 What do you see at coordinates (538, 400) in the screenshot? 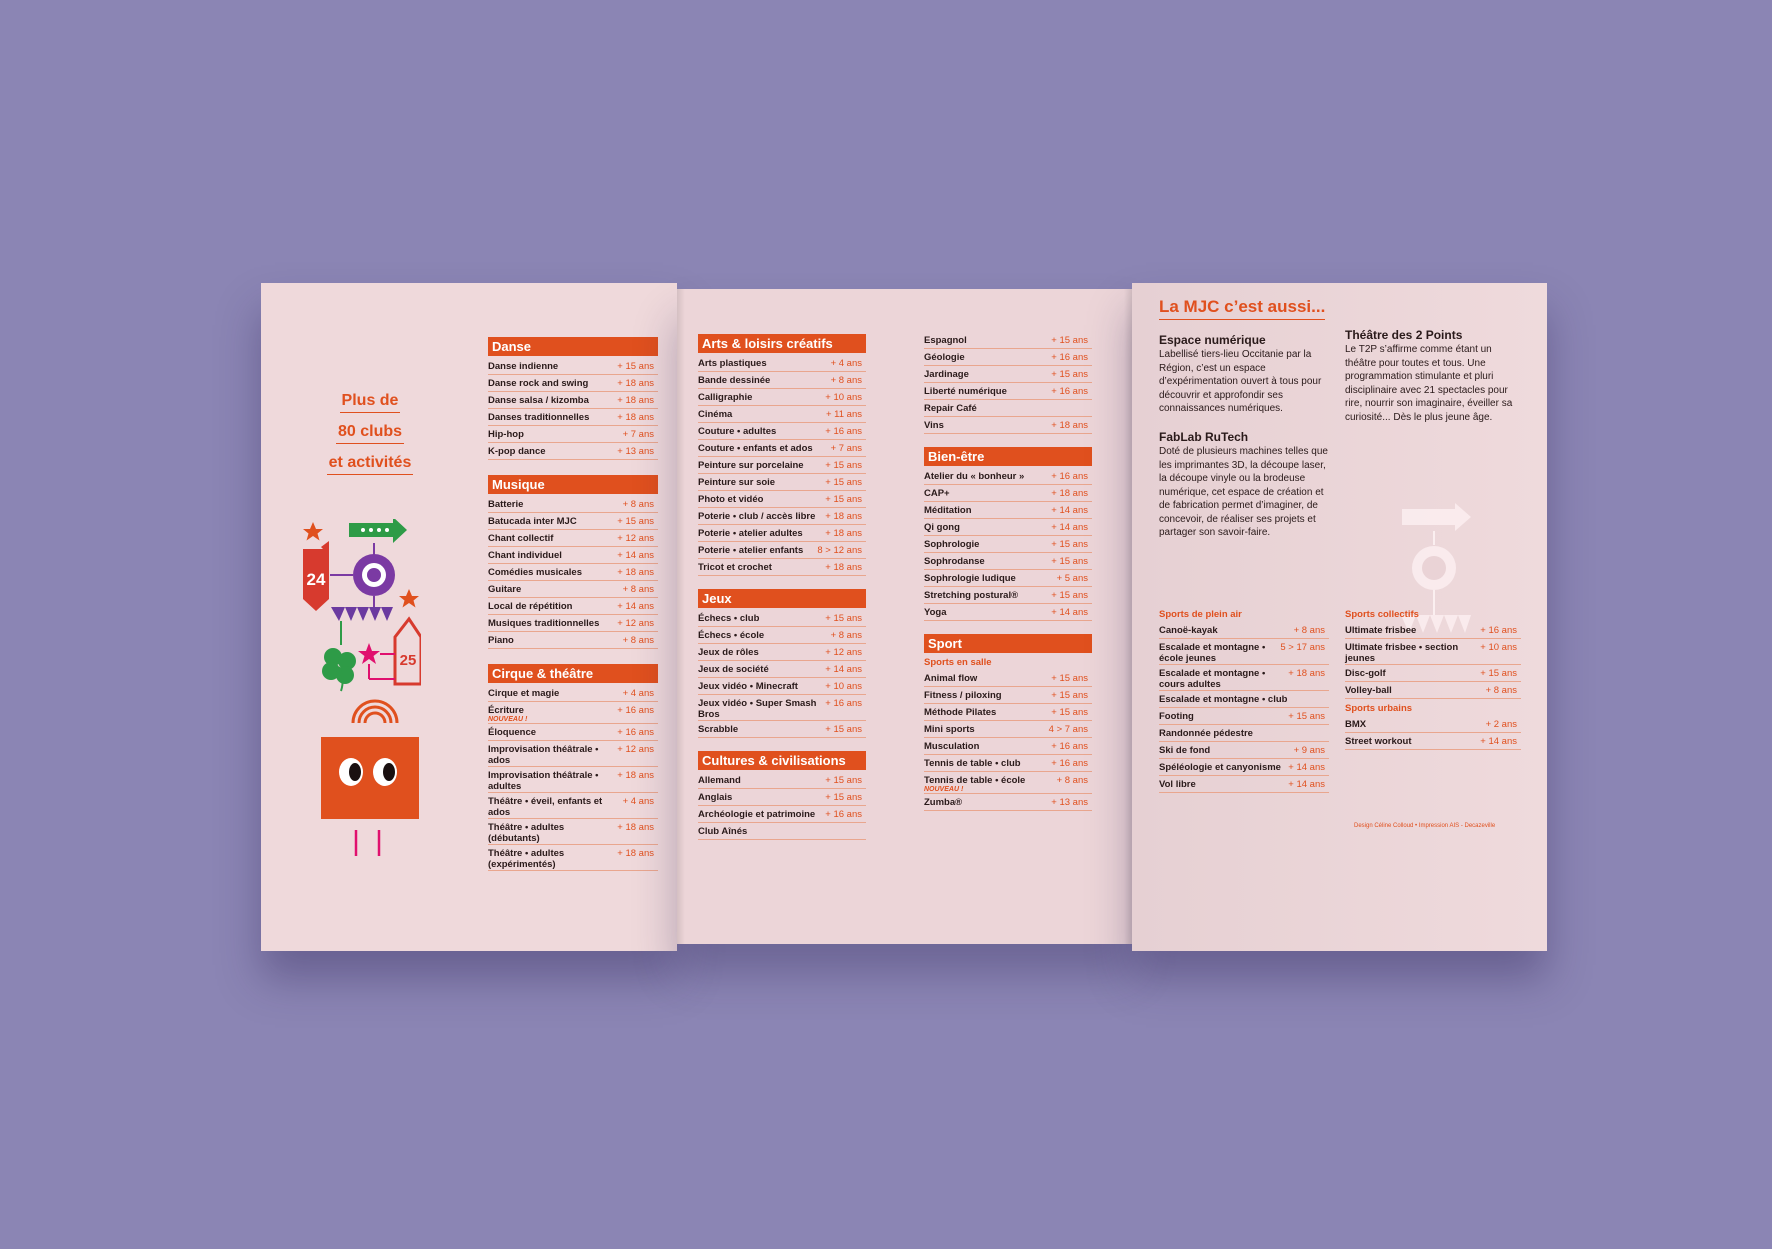
I see `activity-name: Danse salsa / kizomba` at bounding box center [538, 400].